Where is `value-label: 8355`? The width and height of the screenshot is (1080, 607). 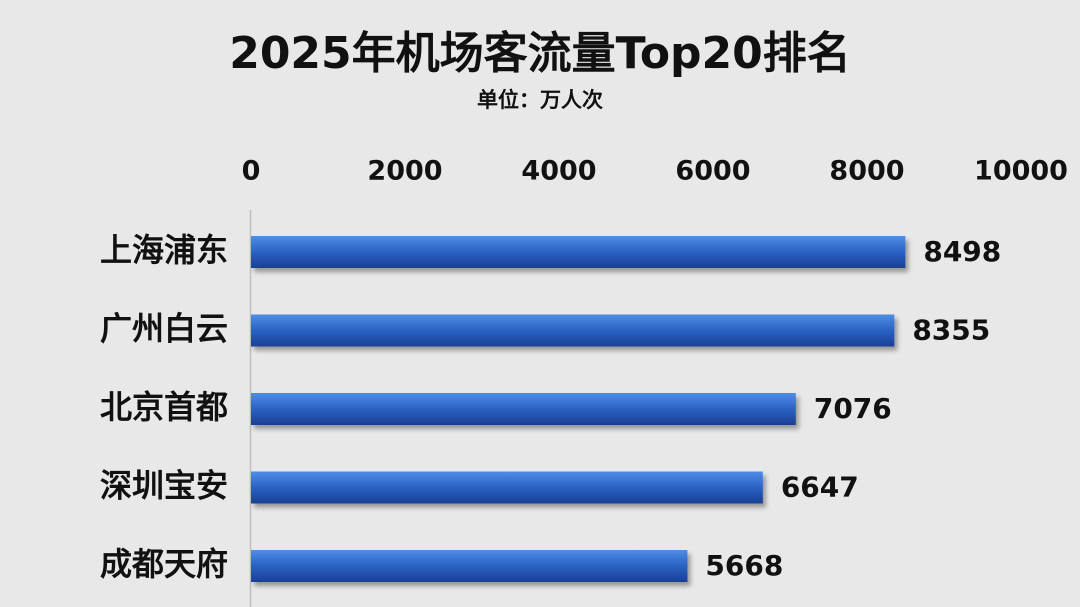 value-label: 8355 is located at coordinates (951, 330).